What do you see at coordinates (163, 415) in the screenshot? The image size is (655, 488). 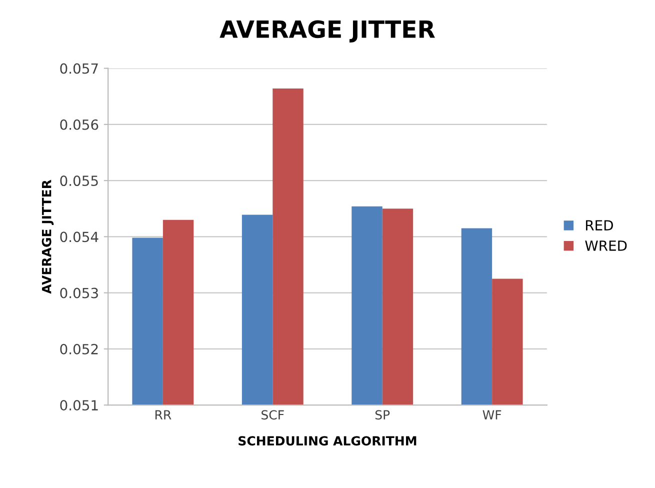 I see `x-tick-label: RR` at bounding box center [163, 415].